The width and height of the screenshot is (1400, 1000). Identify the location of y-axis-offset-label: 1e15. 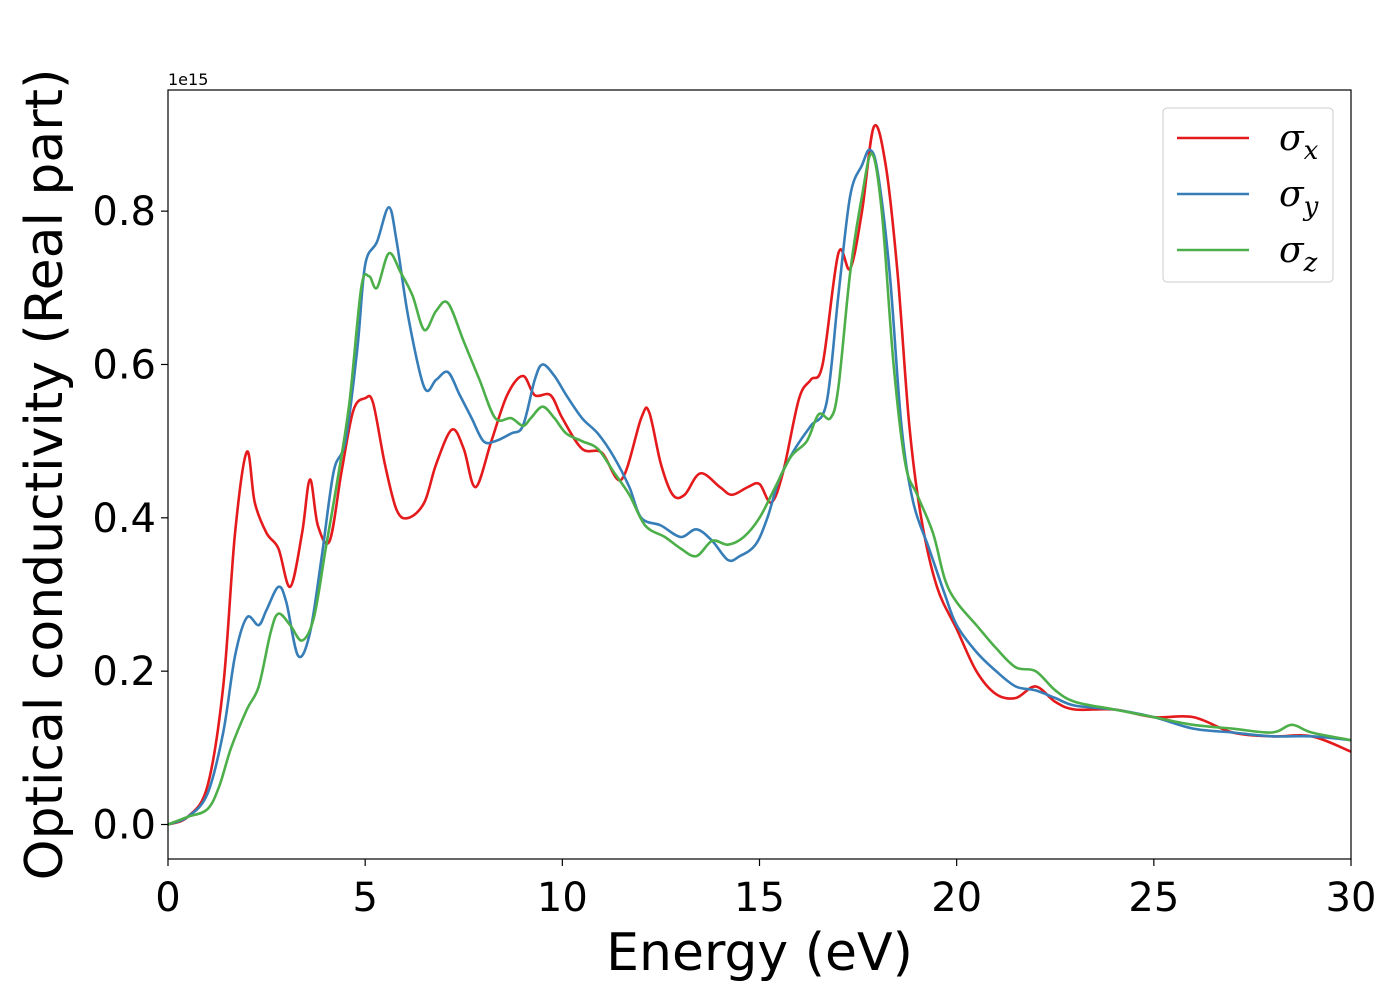
(188, 79).